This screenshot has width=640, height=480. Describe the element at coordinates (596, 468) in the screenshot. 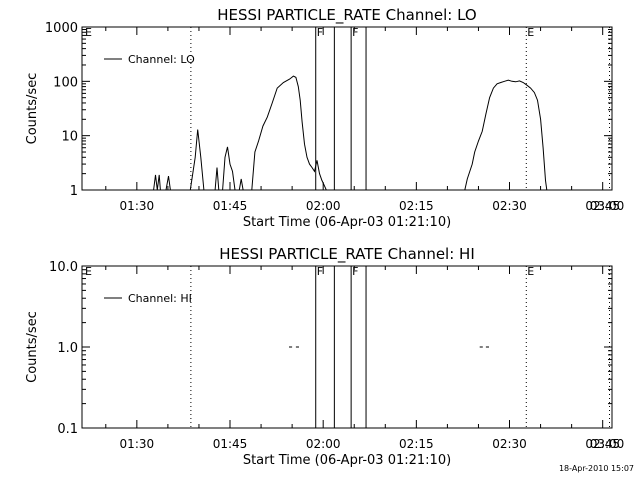

I see `footer-timestamp: 18-Apr-2010 15:07` at that location.